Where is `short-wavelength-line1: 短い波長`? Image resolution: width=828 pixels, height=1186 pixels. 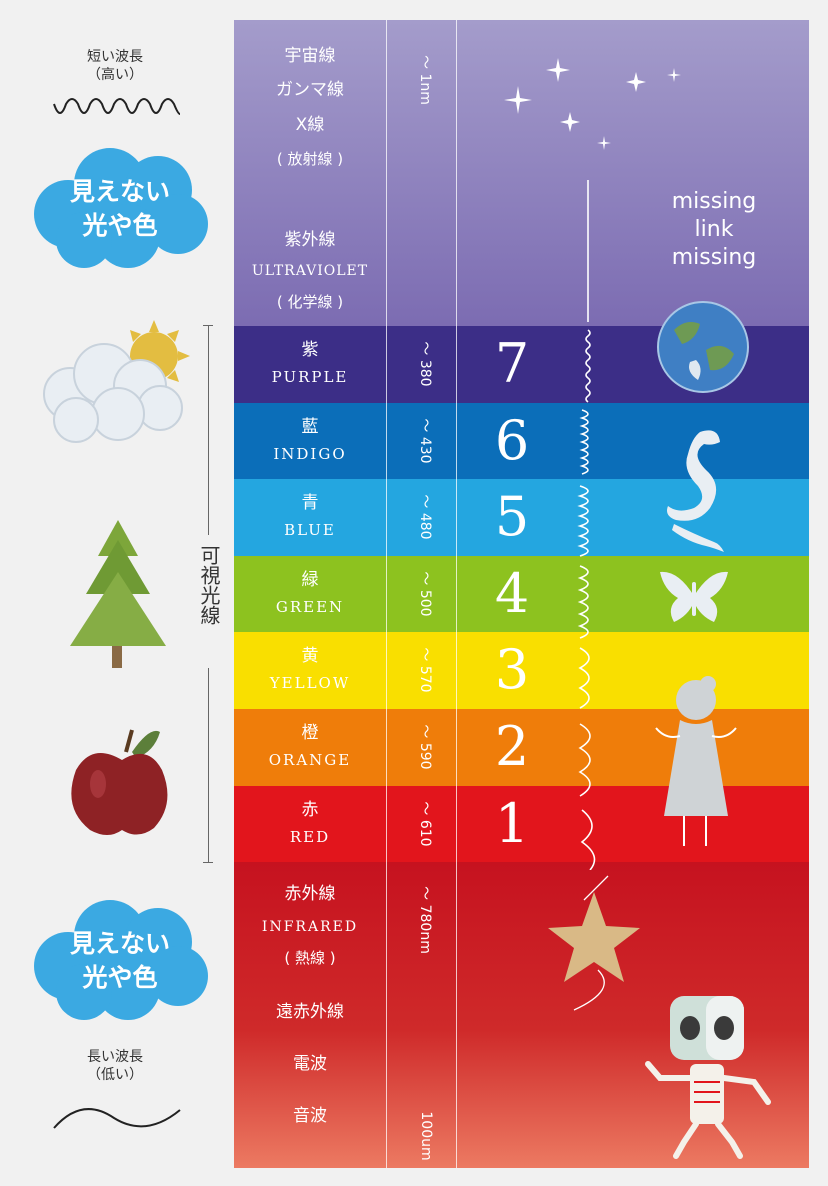 short-wavelength-line1: 短い波長 is located at coordinates (115, 57).